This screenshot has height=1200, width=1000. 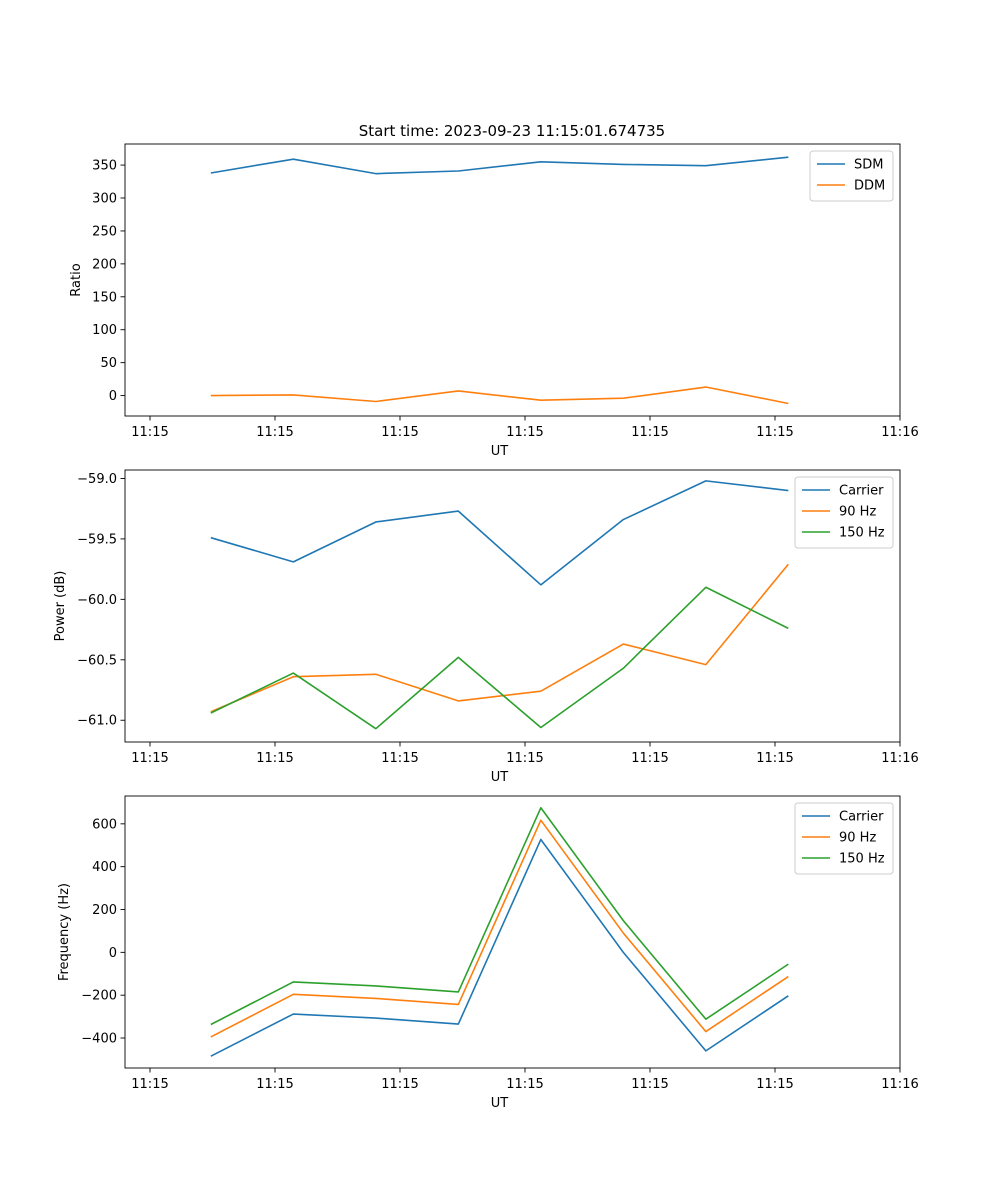 What do you see at coordinates (108, 363) in the screenshot?
I see `y-tick-label: 50` at bounding box center [108, 363].